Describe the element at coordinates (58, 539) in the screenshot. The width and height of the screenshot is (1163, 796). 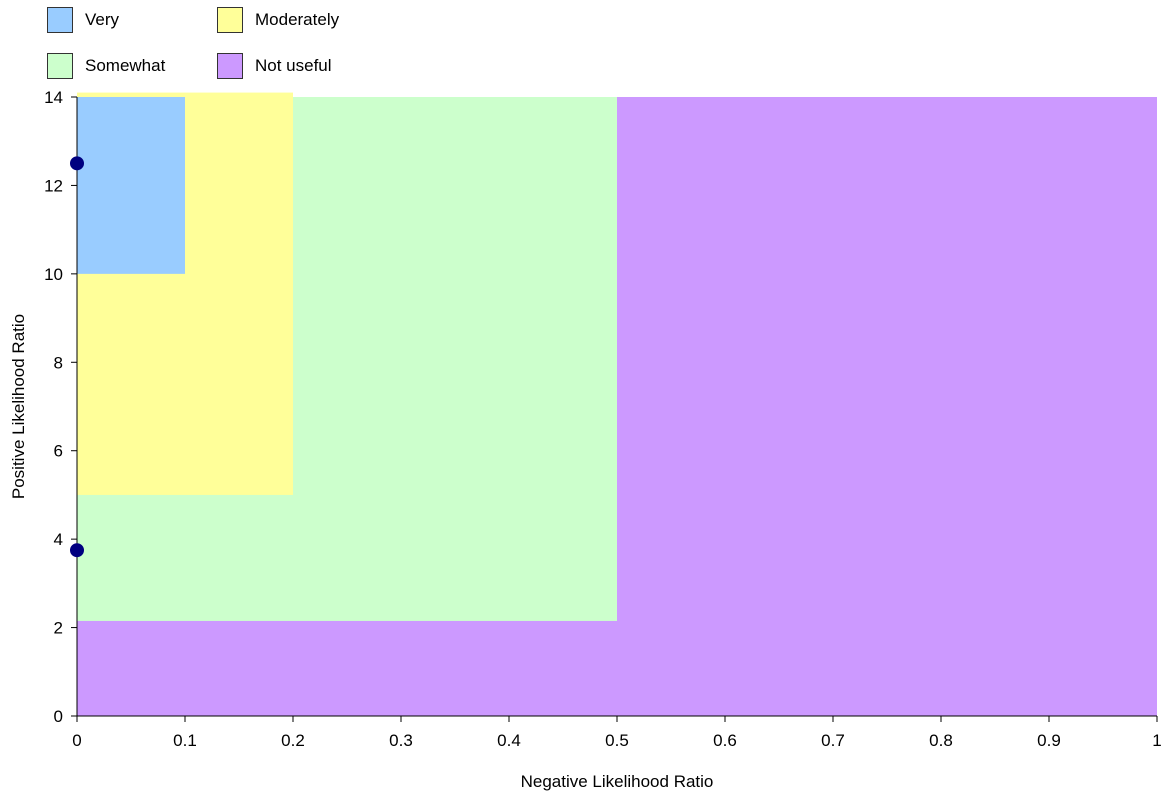
I see `y-tick-label: 4` at that location.